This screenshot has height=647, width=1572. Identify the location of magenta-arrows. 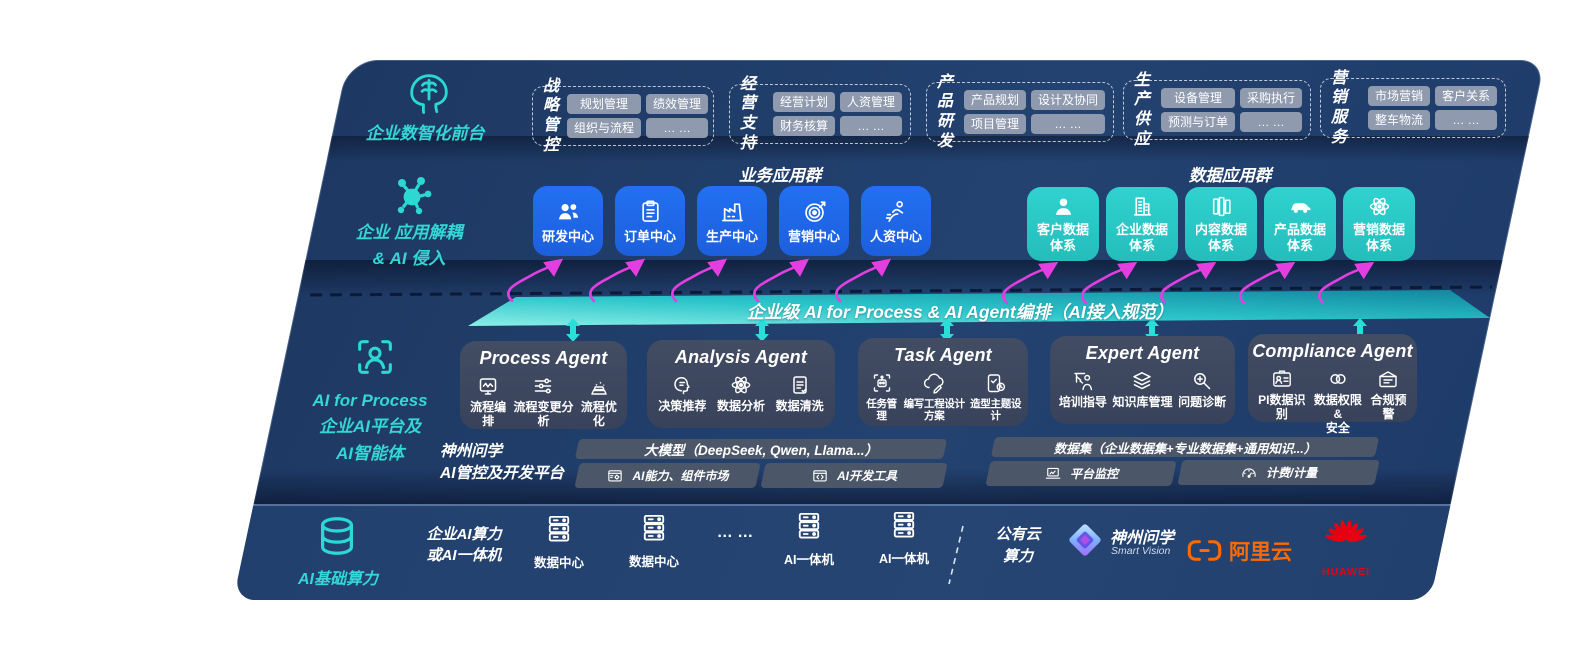
(941, 281).